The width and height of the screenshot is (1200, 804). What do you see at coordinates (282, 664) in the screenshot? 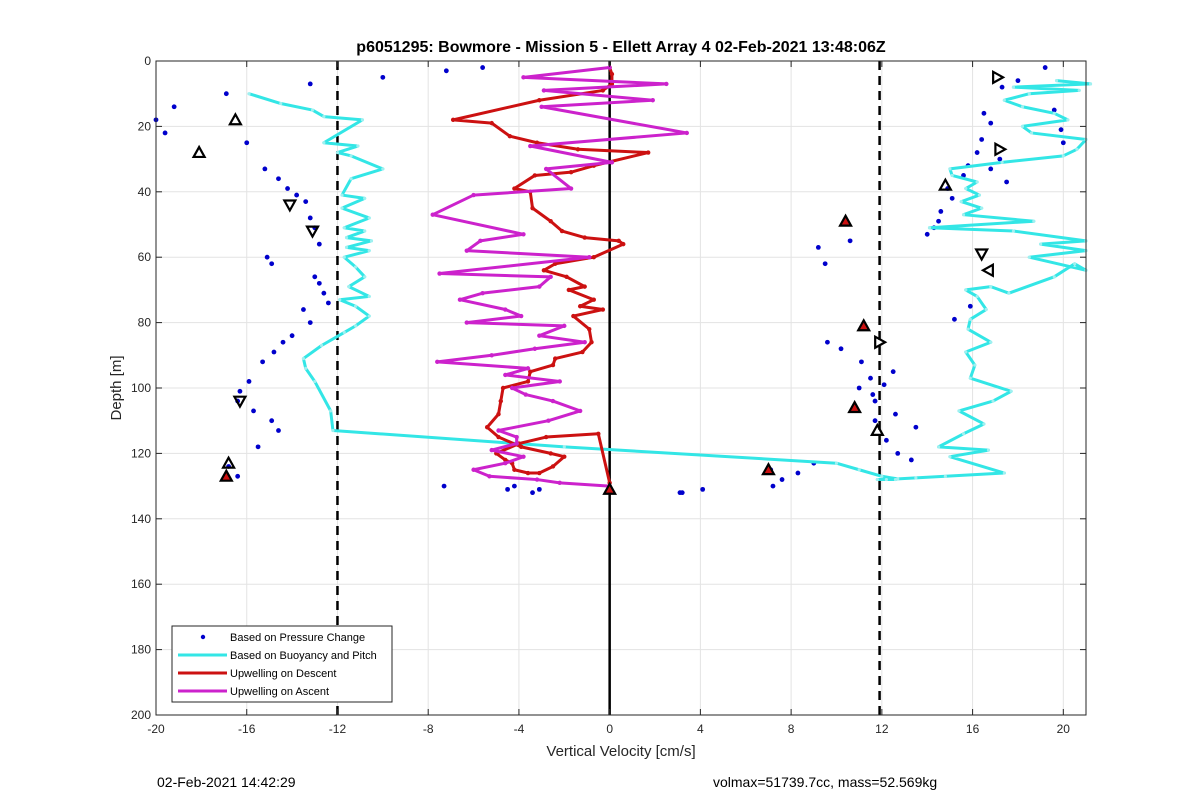
I see `legend-box` at bounding box center [282, 664].